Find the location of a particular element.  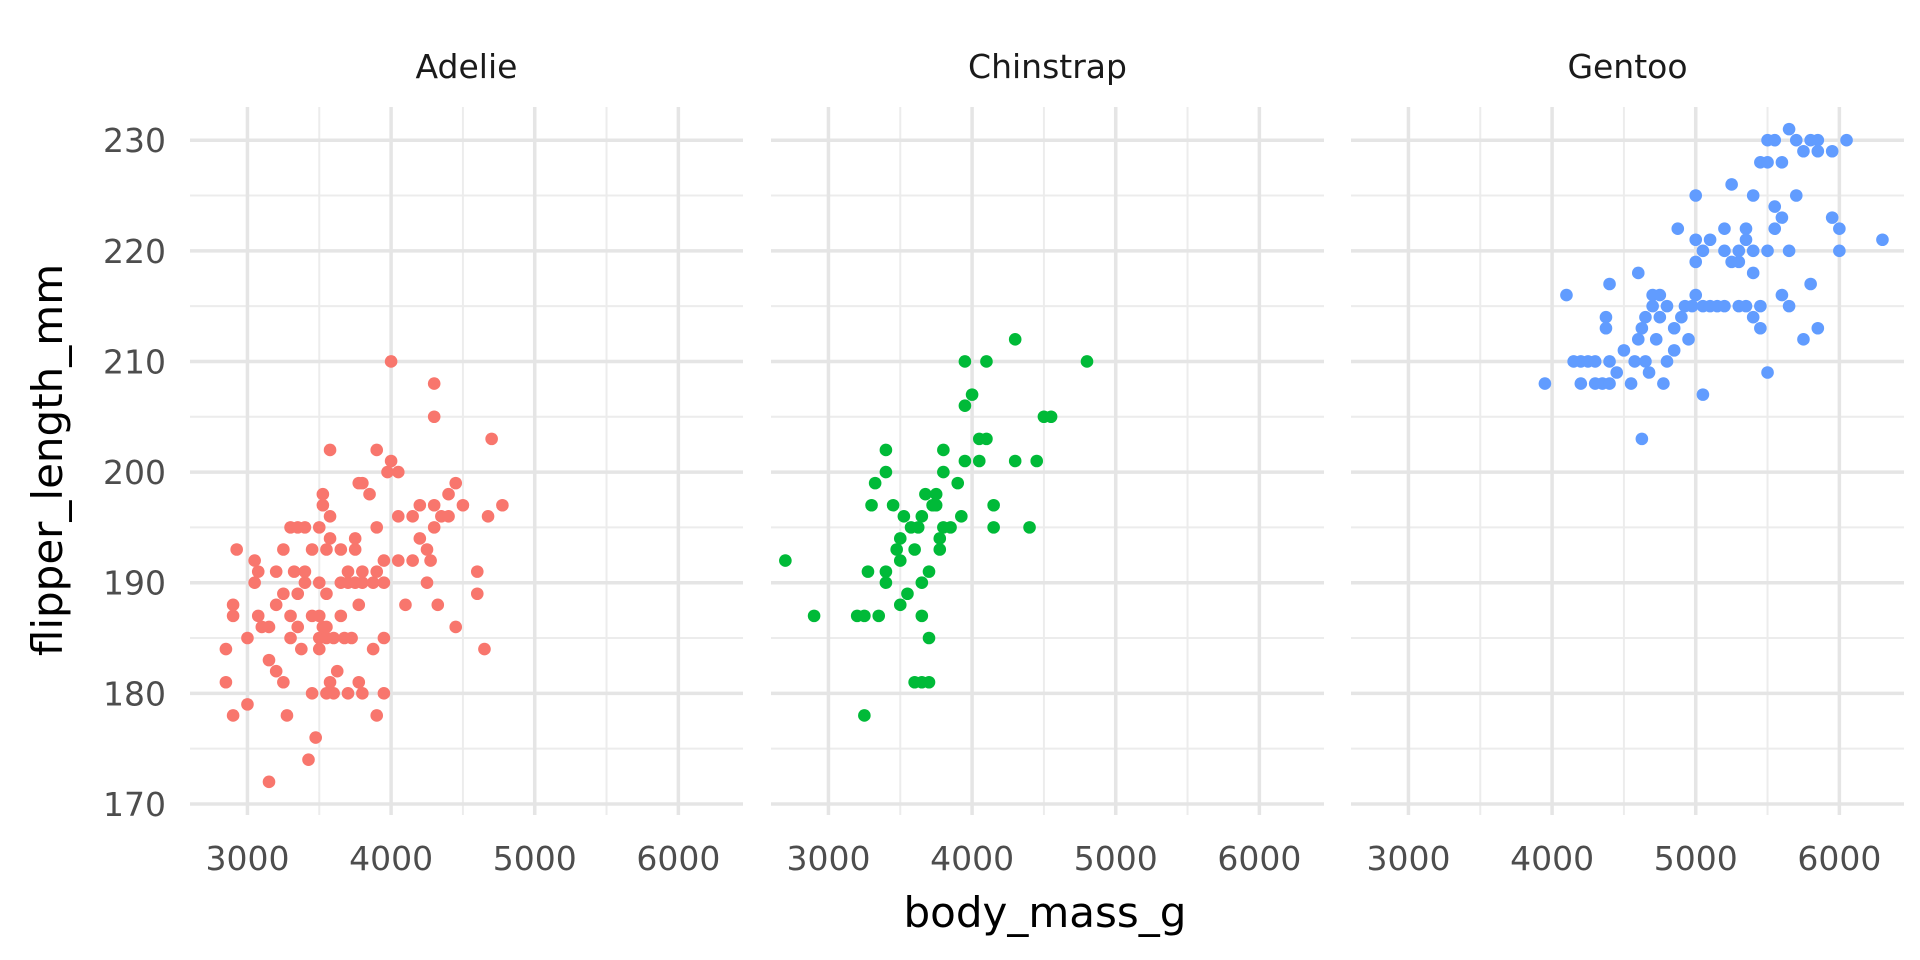

x-tick-label: 6000 is located at coordinates (1839, 858).